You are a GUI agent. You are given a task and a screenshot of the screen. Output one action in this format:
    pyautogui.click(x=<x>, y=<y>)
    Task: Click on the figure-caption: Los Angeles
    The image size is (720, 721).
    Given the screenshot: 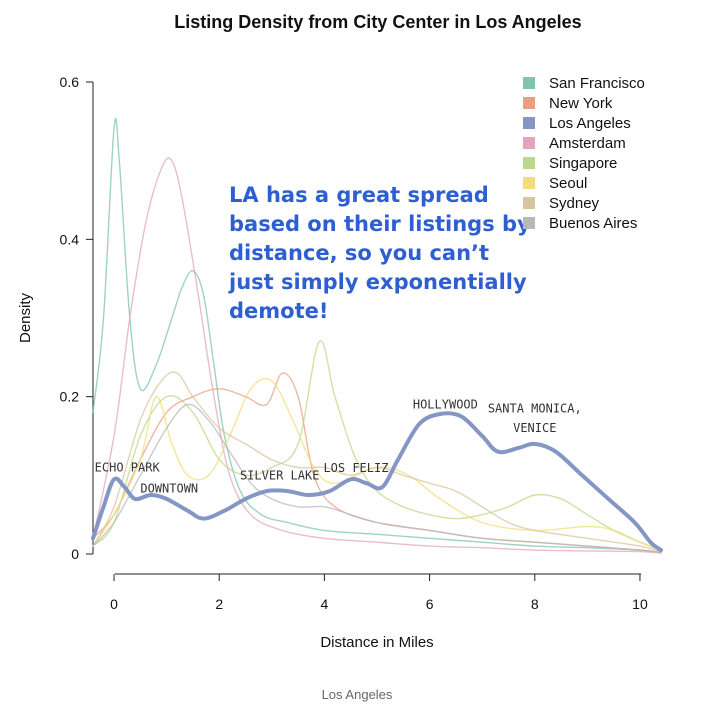 What is the action you would take?
    pyautogui.click(x=357, y=694)
    